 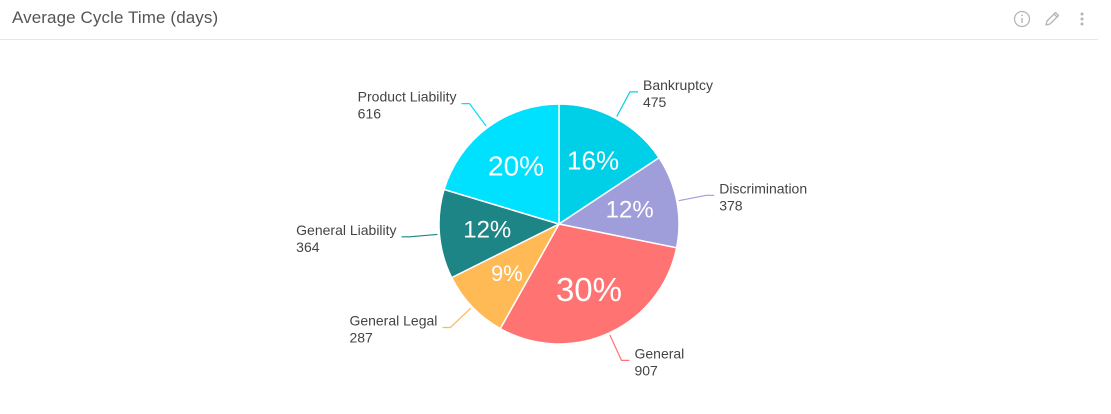 I want to click on slice-name-label: General Legal, so click(x=393, y=320).